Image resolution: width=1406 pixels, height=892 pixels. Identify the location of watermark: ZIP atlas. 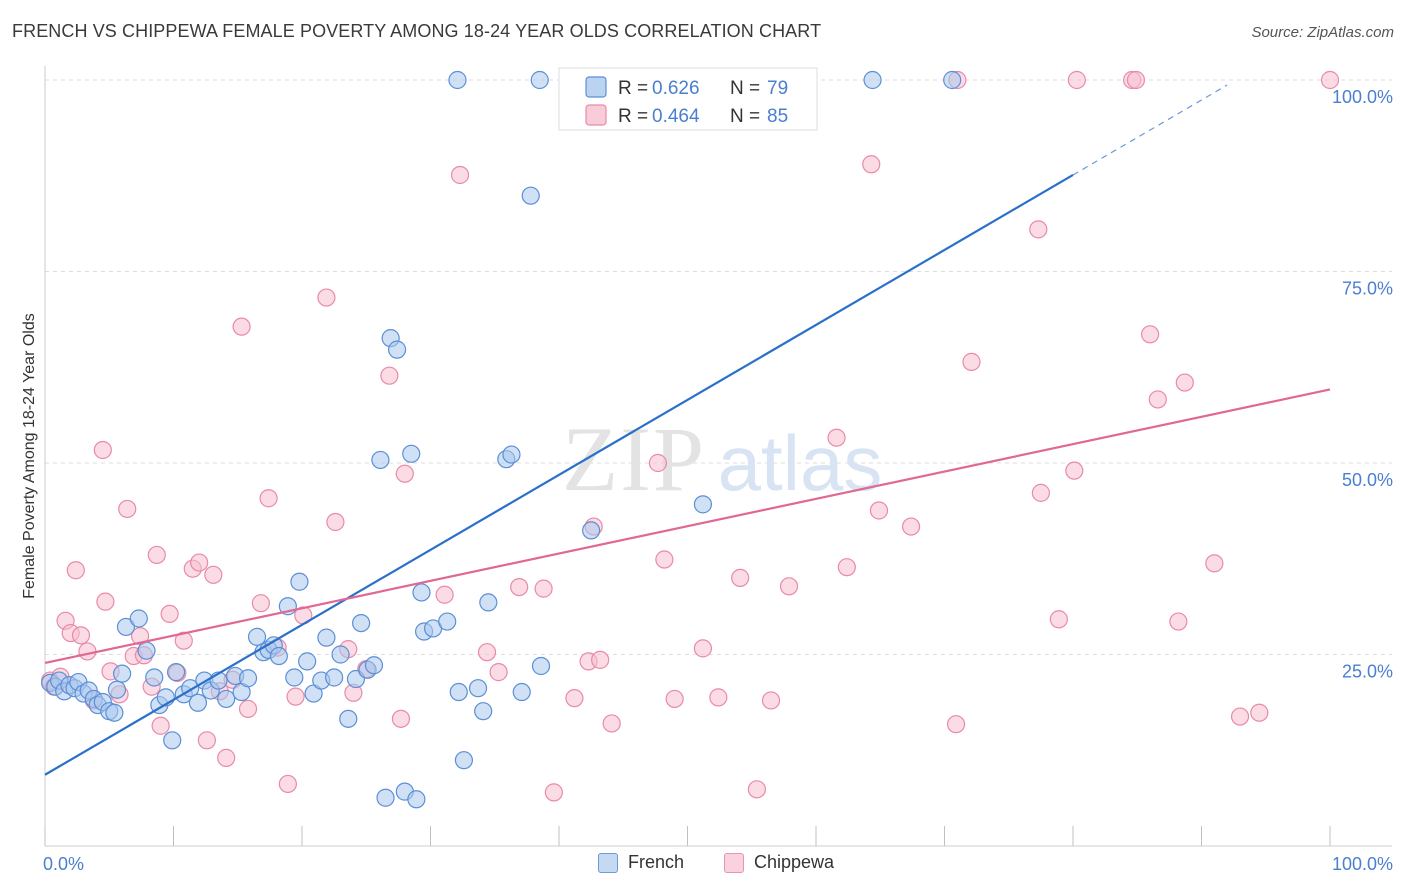
(722, 459).